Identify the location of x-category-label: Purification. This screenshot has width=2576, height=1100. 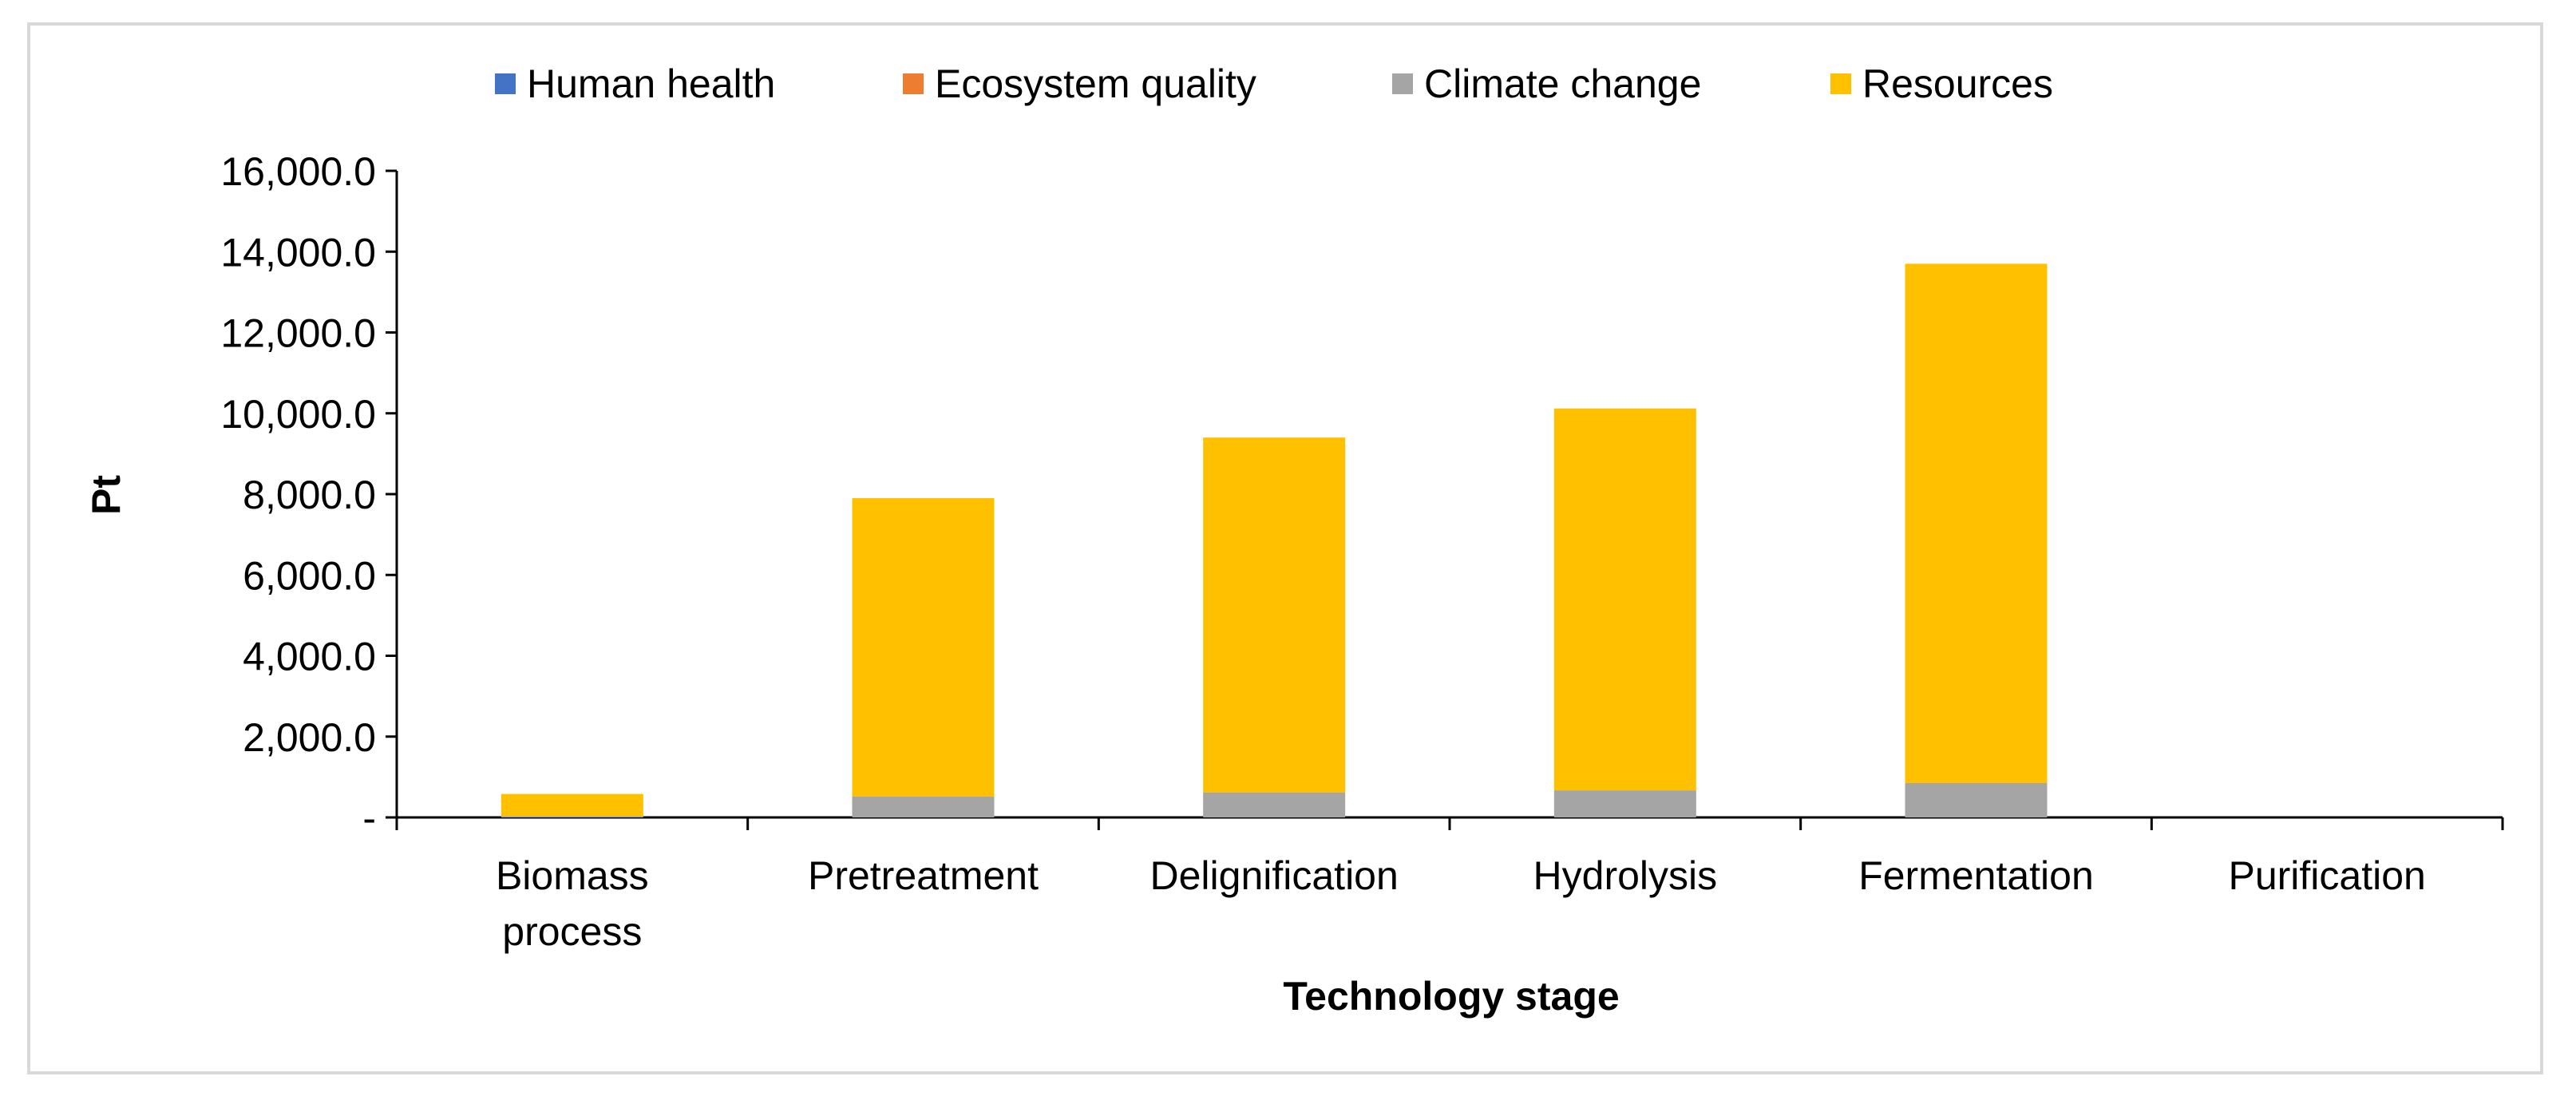
(2327, 875).